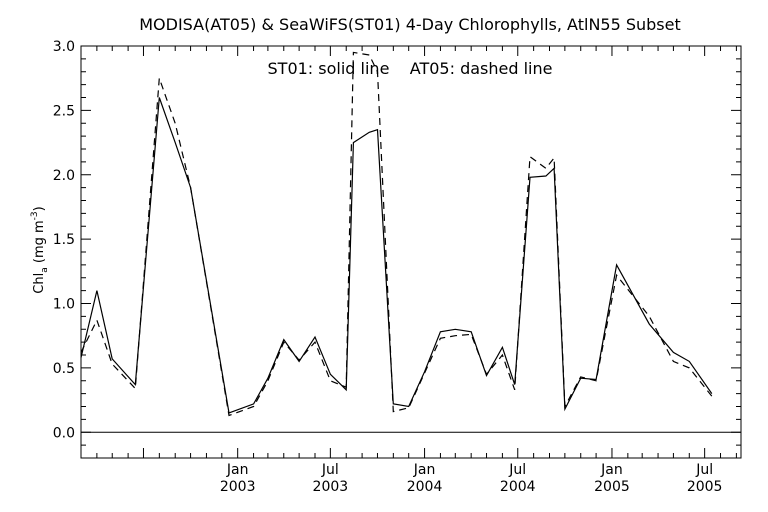 The image size is (768, 512). I want to click on y-tick-label: 0.5, so click(64, 369).